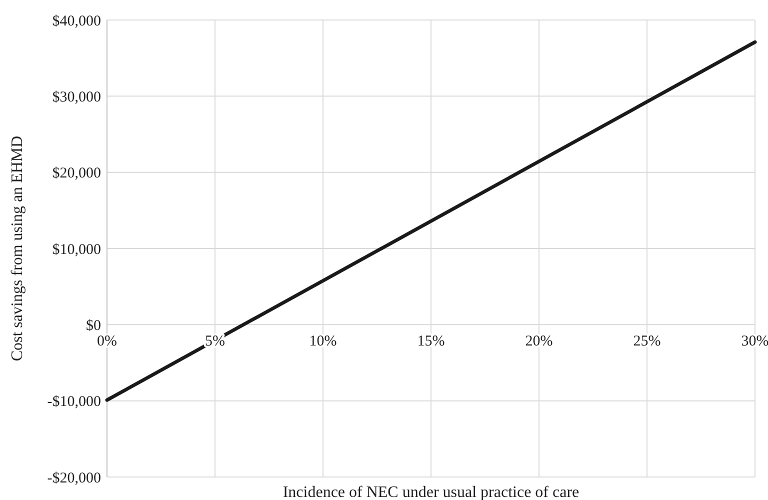 The width and height of the screenshot is (768, 500). Describe the element at coordinates (76, 21) in the screenshot. I see `y-tick-label: $40,000` at that location.